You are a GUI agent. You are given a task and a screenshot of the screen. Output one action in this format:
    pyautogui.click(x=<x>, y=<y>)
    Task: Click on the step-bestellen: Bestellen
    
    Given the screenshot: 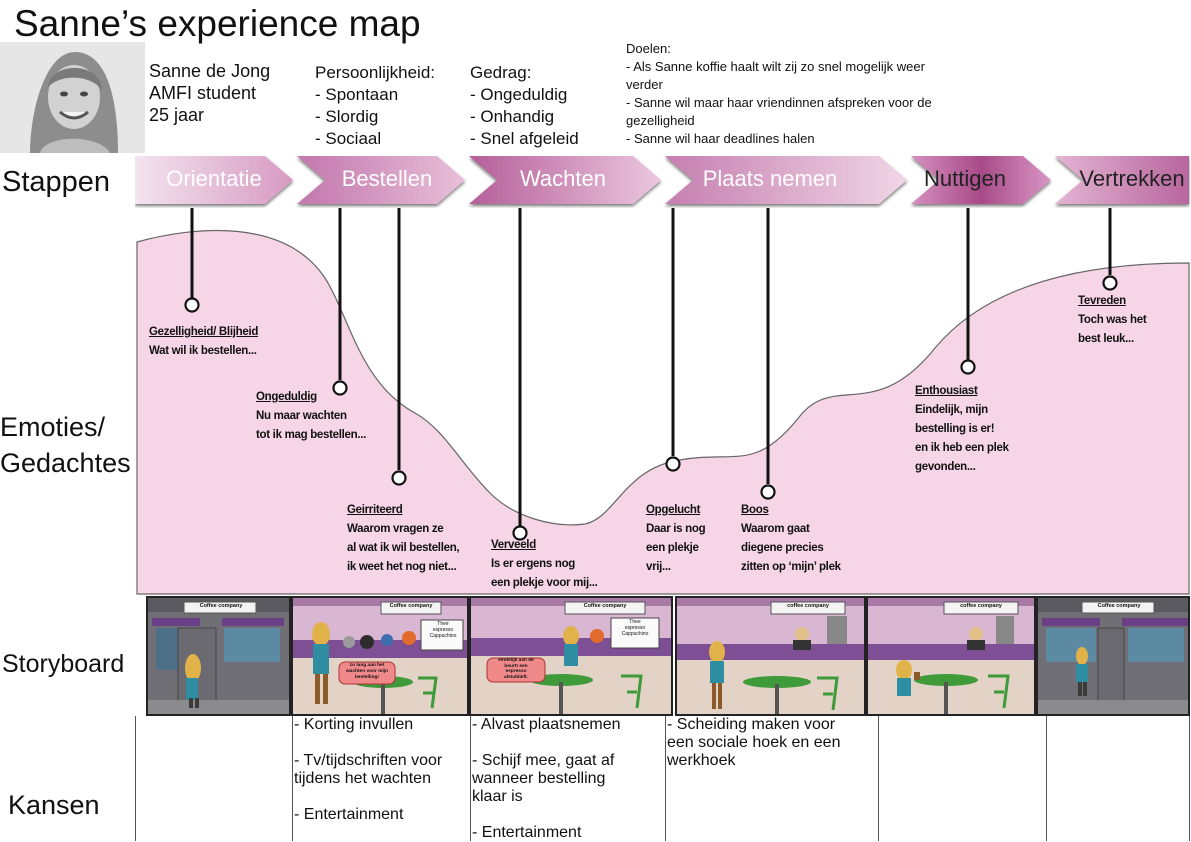 What is the action you would take?
    pyautogui.click(x=387, y=178)
    